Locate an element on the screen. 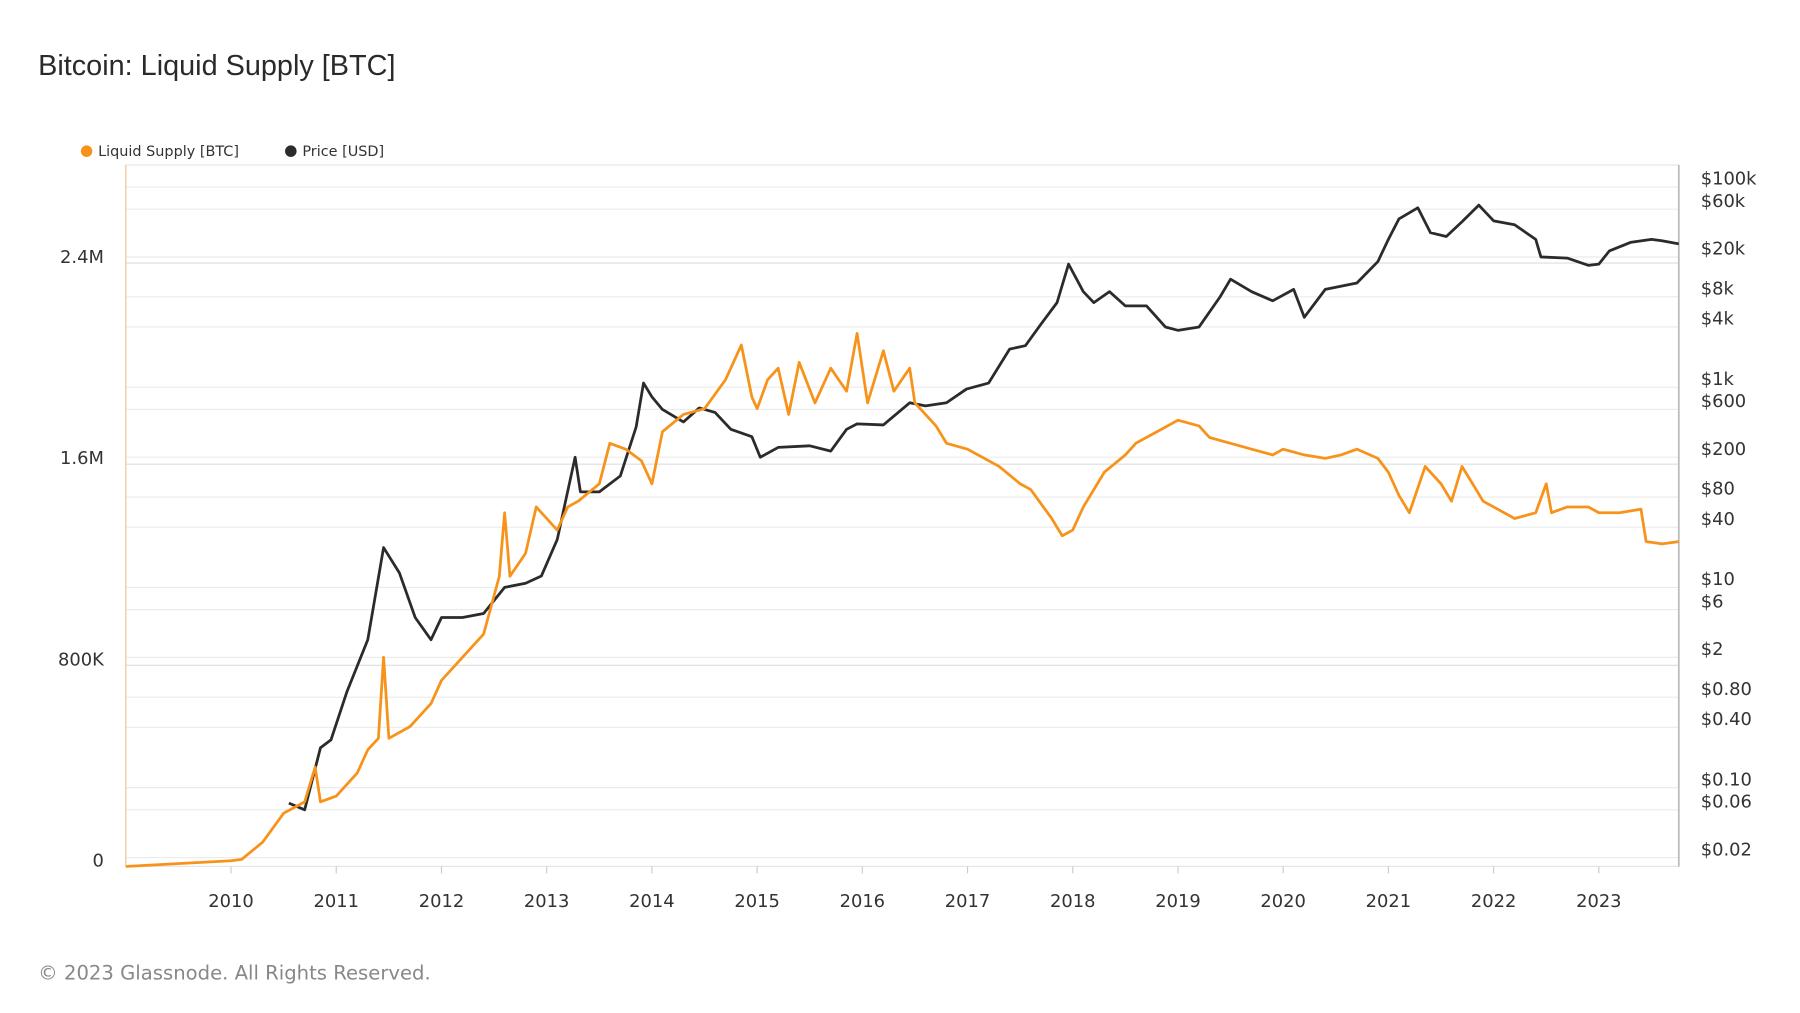 This screenshot has height=1013, width=1800. x-tick-label: 2016 is located at coordinates (863, 901).